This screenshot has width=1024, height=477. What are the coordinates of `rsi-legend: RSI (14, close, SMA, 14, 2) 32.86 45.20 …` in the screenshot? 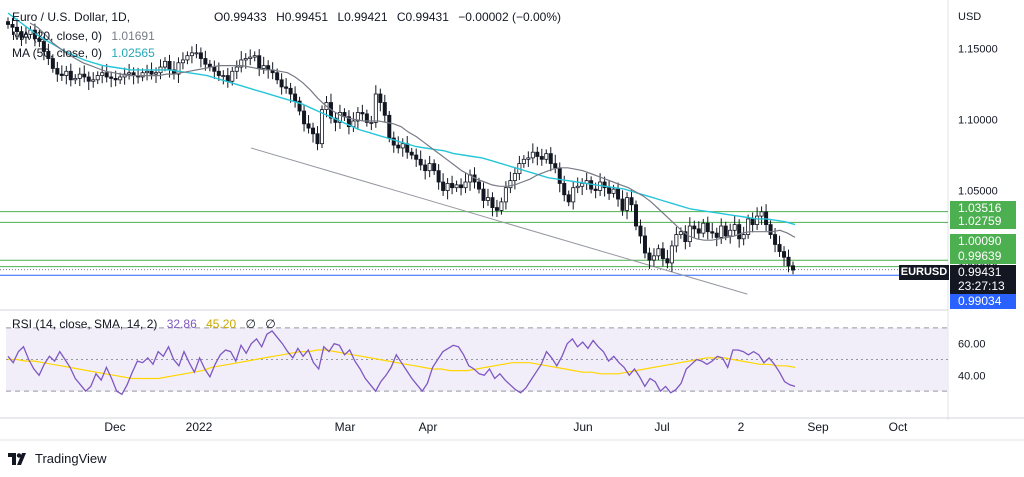 It's located at (147, 324).